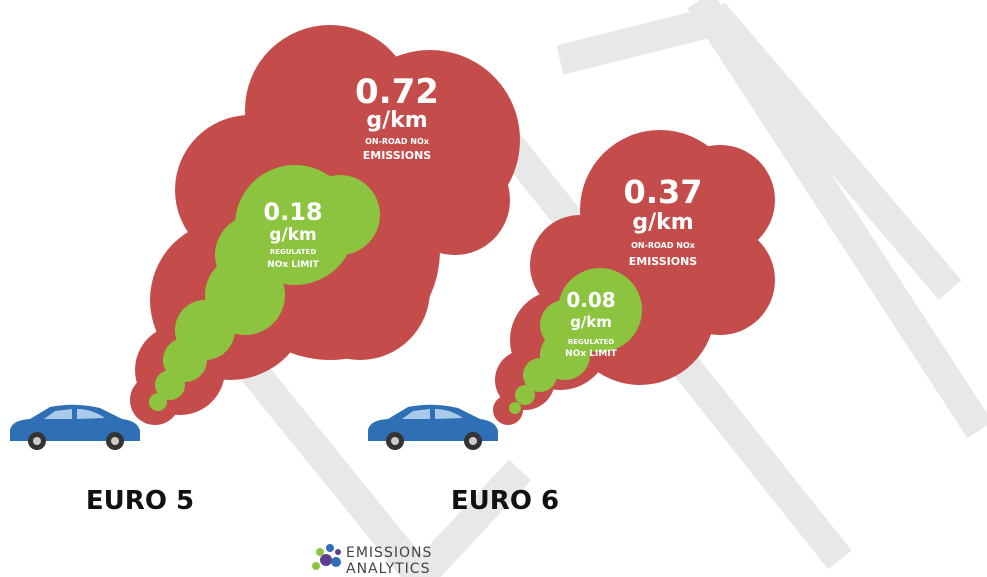  What do you see at coordinates (505, 501) in the screenshot?
I see `group-label: EURO 6` at bounding box center [505, 501].